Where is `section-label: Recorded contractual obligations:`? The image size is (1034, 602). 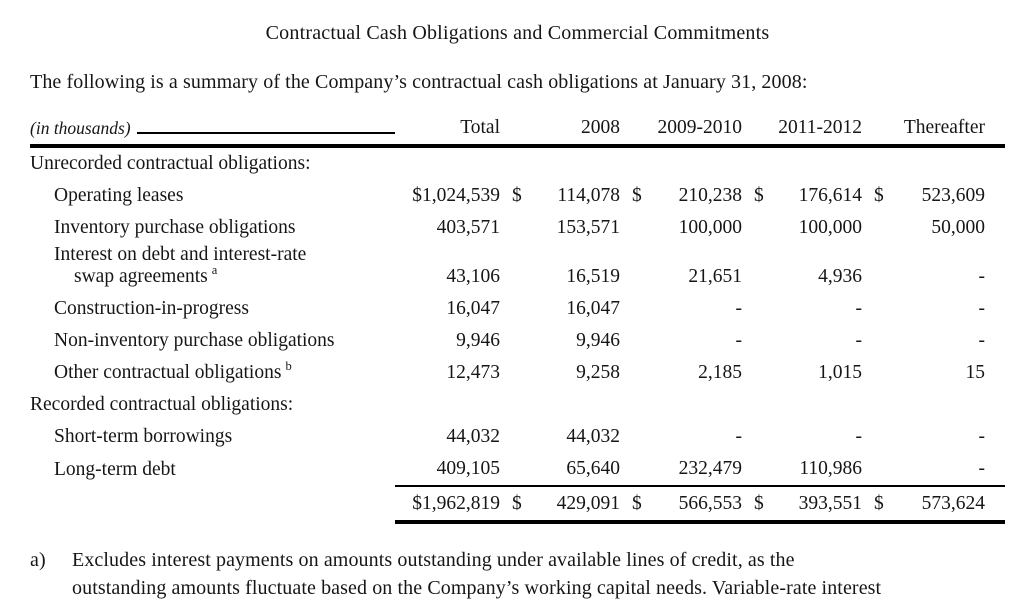
section-label: Recorded contractual obligations: is located at coordinates (162, 404).